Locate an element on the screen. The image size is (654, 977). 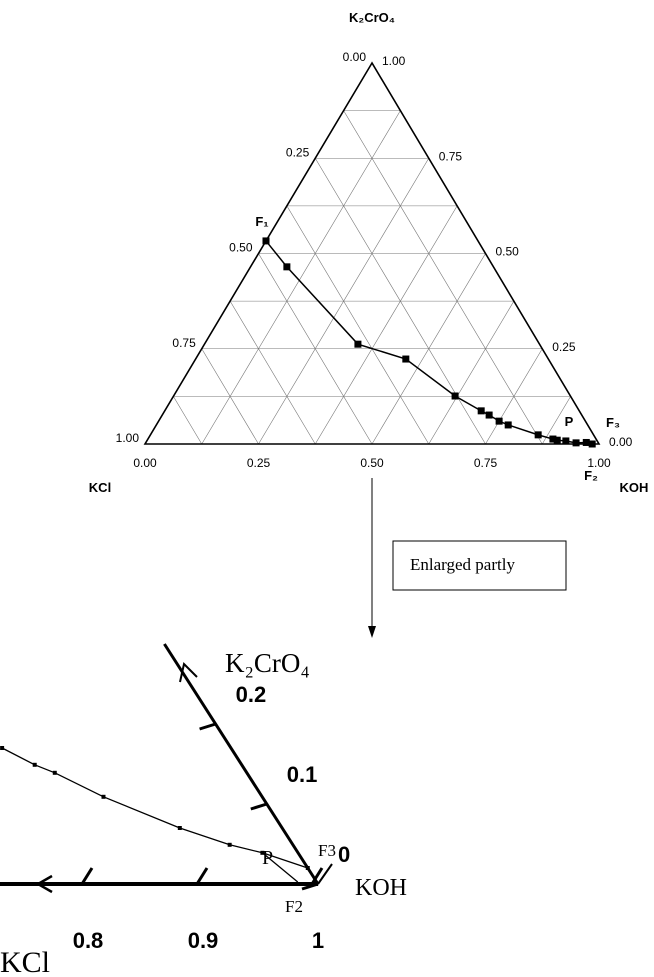
point-label: F₁ is located at coordinates (261, 221).